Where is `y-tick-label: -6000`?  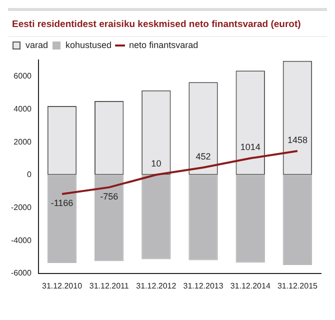
y-tick-label: -6000 is located at coordinates (21, 273).